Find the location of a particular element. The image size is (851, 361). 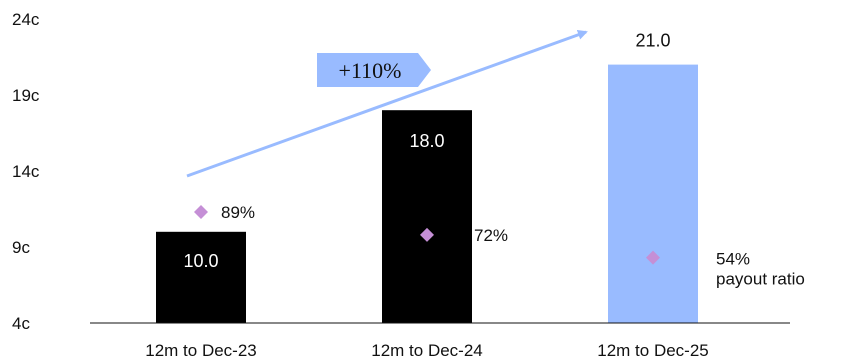

y-axis: 4c 9c 14c 19c 24c is located at coordinates (26, 171).